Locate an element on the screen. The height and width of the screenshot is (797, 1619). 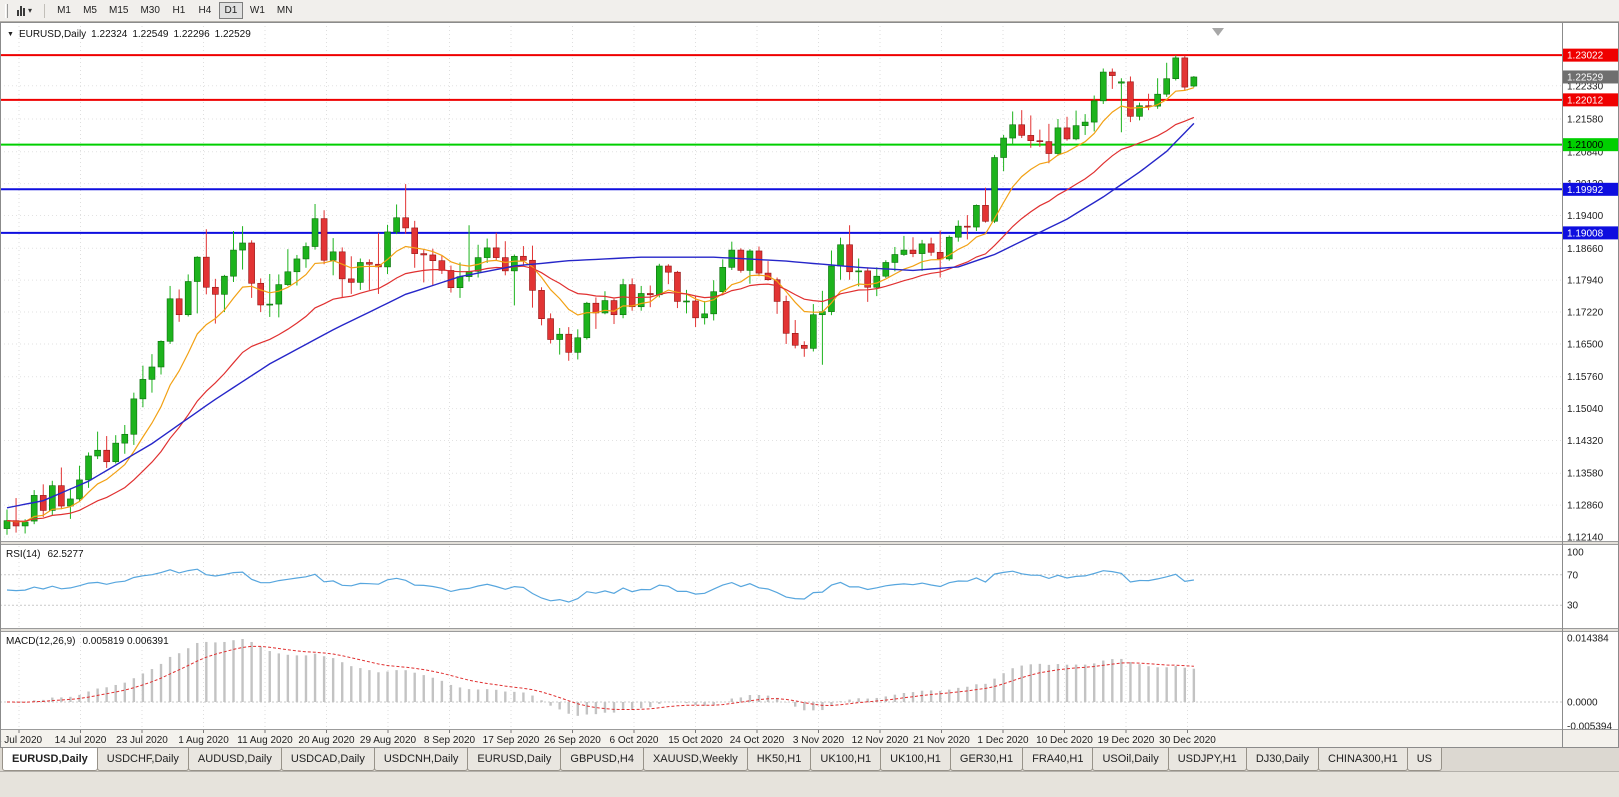
svg-text: 26 Sep 2020 is located at coordinates (572, 740).